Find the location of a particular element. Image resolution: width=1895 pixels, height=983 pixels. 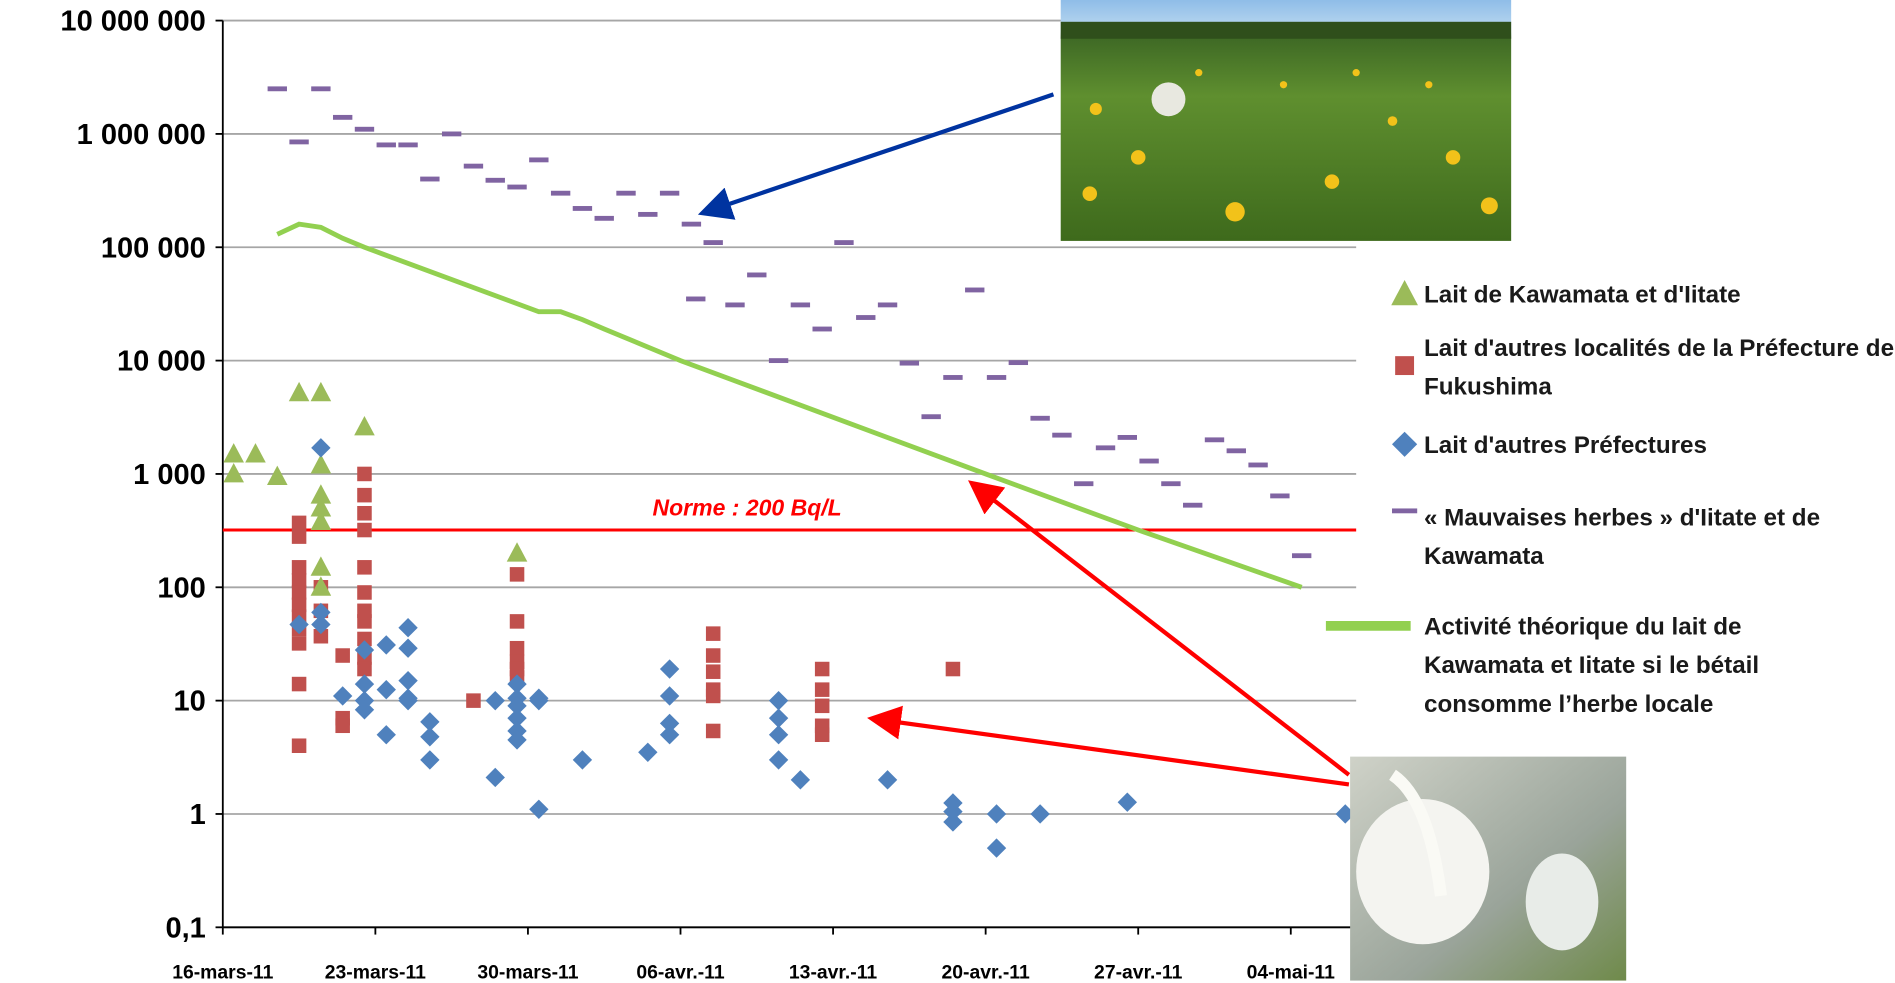

y-tick-label: 10 is located at coordinates (190, 702).